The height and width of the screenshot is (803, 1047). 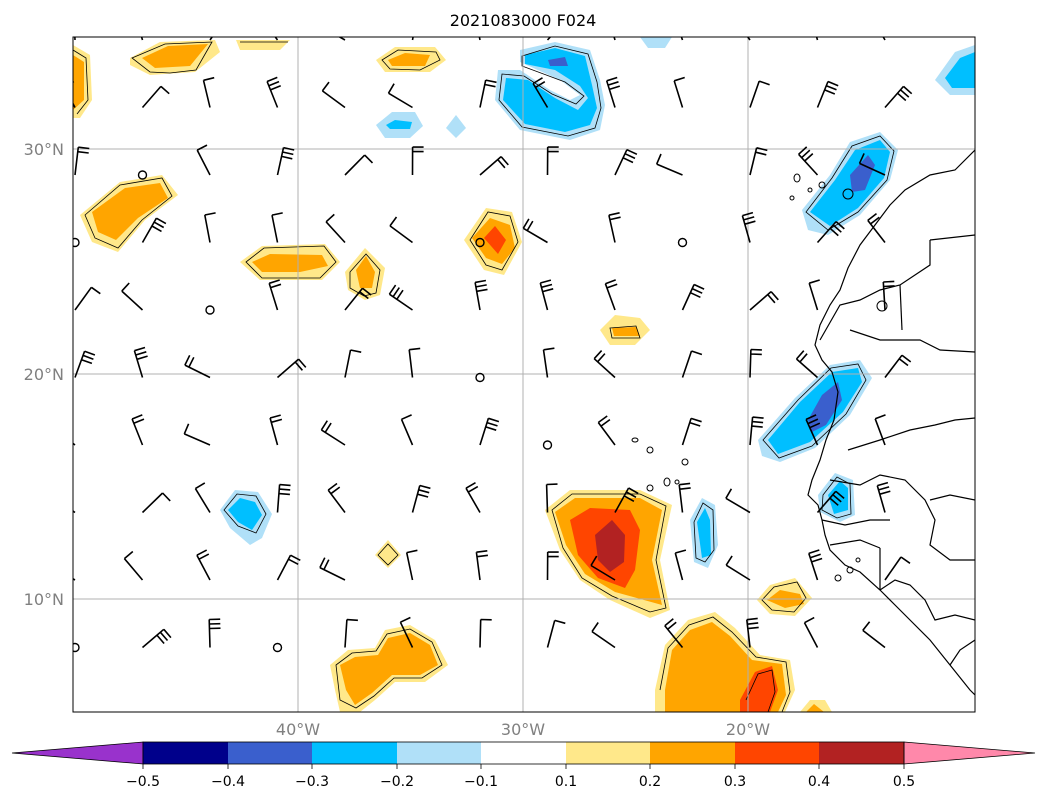 What do you see at coordinates (312, 782) in the screenshot?
I see `colorbar-label: −0.3` at bounding box center [312, 782].